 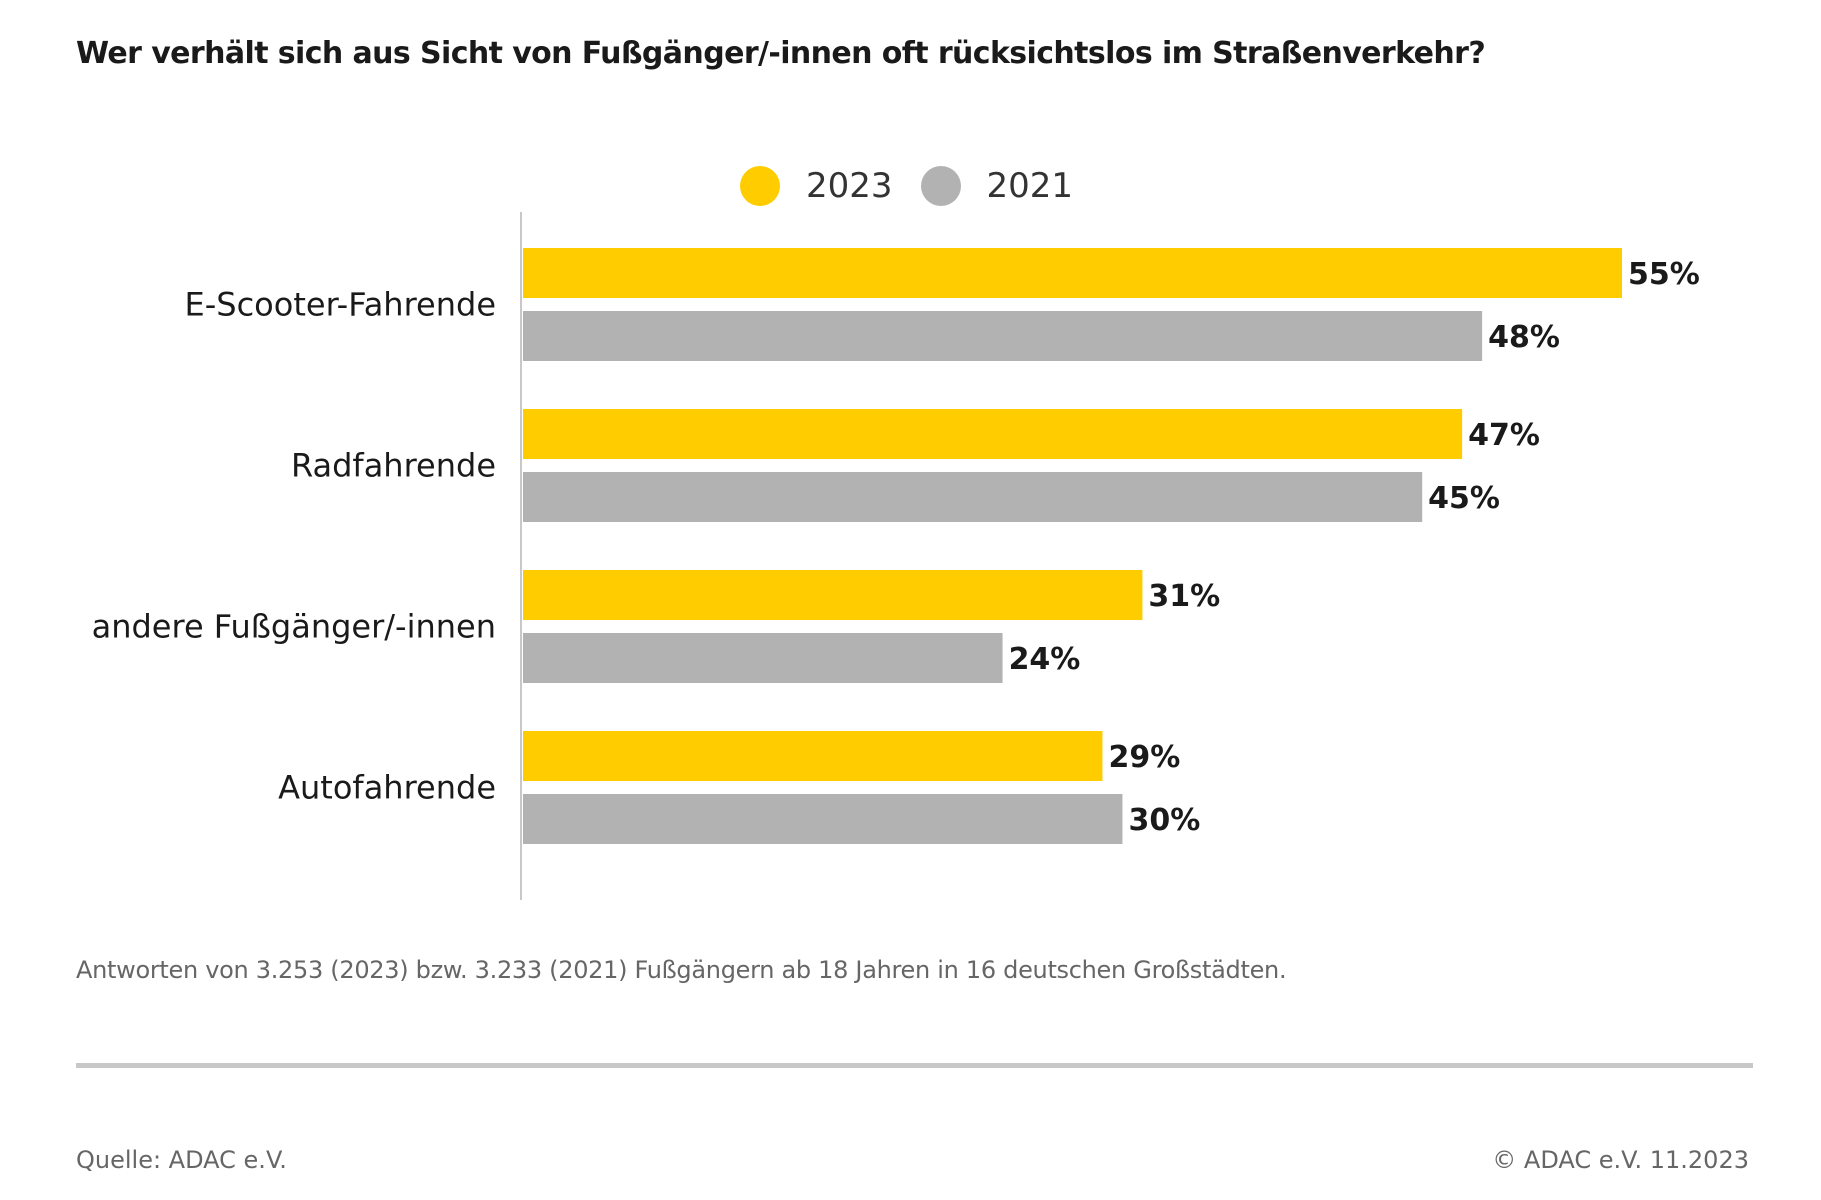 I want to click on legend: 2023 2021, so click(x=920, y=186).